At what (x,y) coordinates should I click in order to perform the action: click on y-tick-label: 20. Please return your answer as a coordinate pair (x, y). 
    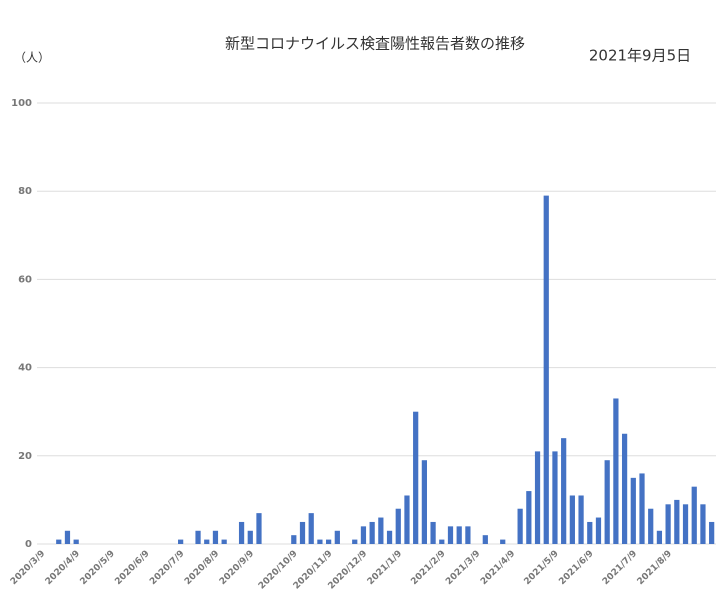
    Looking at the image, I should click on (25, 456).